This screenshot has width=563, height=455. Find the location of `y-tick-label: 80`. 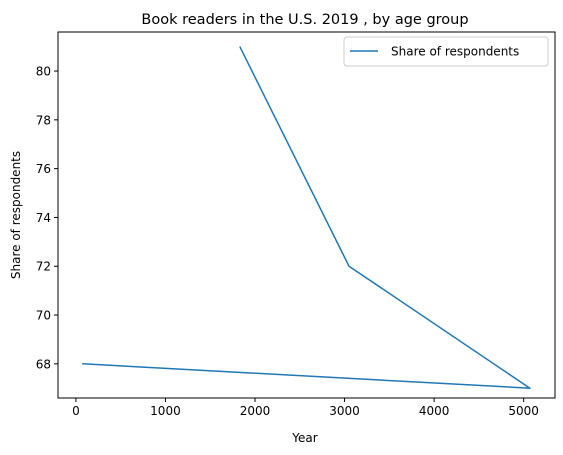

y-tick-label: 80 is located at coordinates (43, 72).